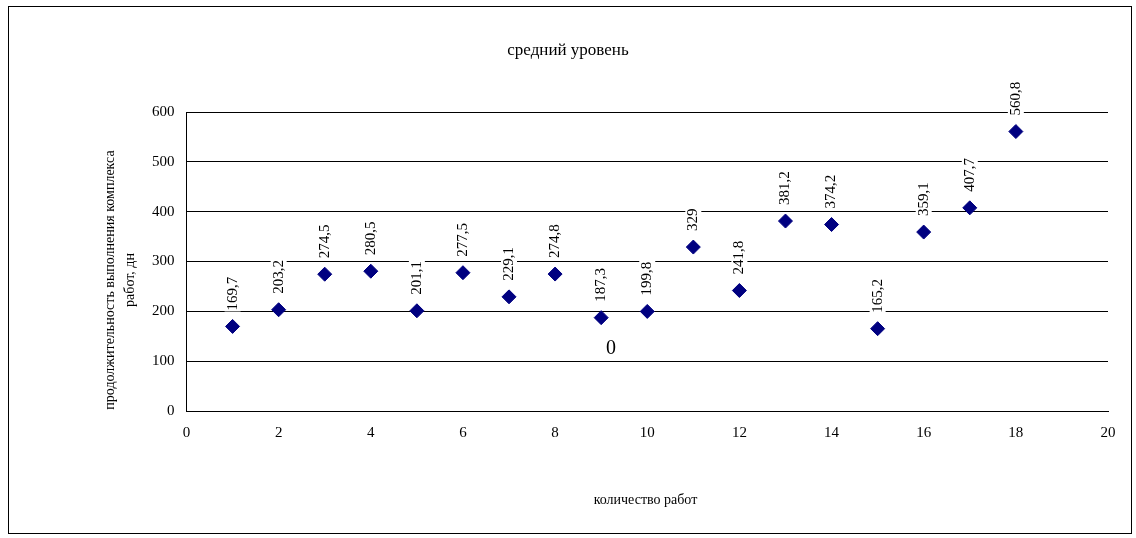  Describe the element at coordinates (611, 347) in the screenshot. I see `annotation: 0` at that location.